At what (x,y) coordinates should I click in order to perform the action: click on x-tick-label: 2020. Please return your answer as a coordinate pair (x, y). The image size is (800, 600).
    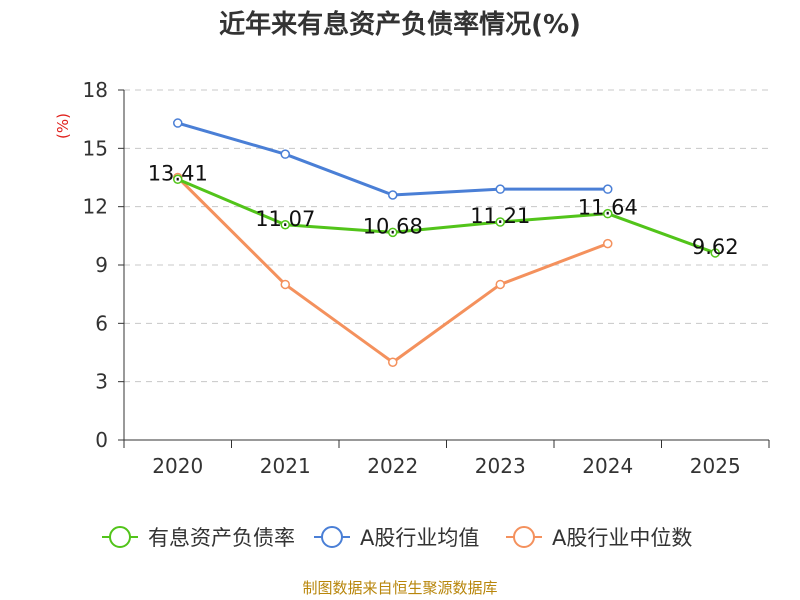
    Looking at the image, I should click on (177, 466).